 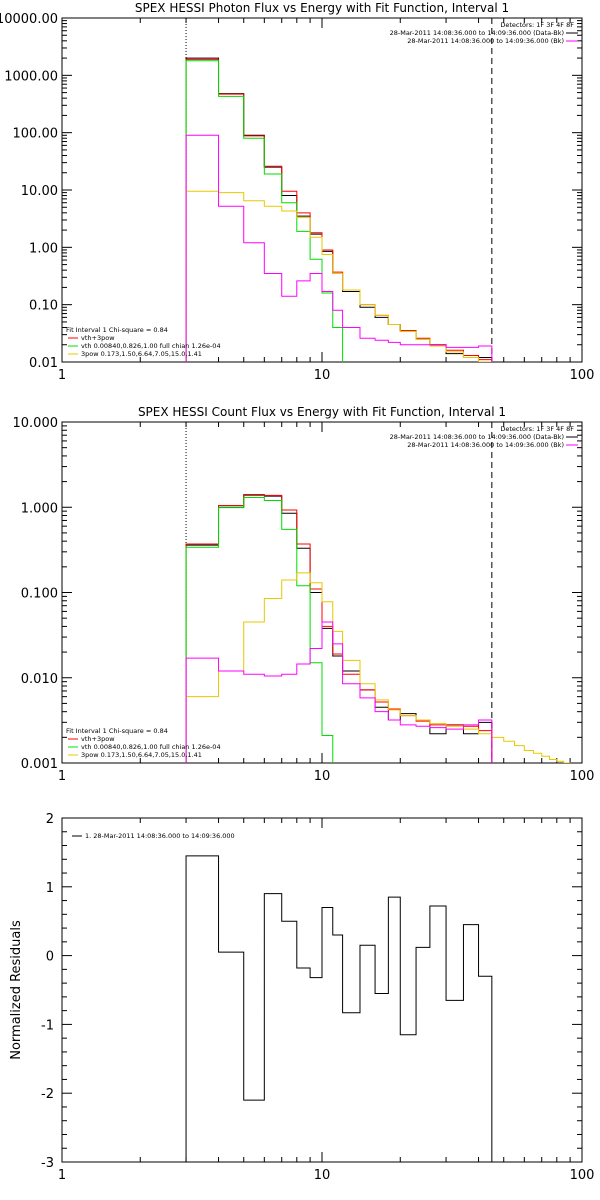 I want to click on y-tick-label: 1.000, so click(x=39, y=508).